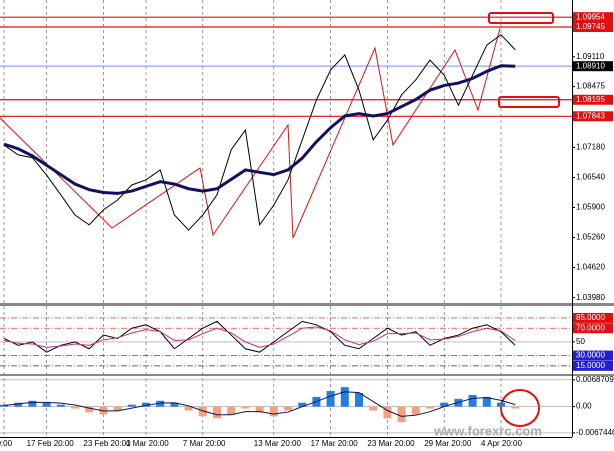  Describe the element at coordinates (590, 237) in the screenshot. I see `y-tick-label: 1.05260` at that location.